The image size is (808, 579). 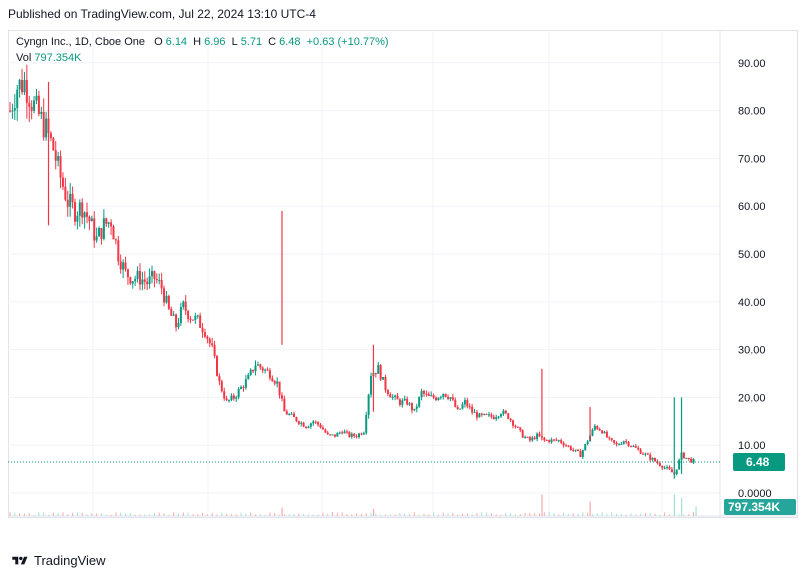 What do you see at coordinates (234, 42) in the screenshot?
I see `low-label: L` at bounding box center [234, 42].